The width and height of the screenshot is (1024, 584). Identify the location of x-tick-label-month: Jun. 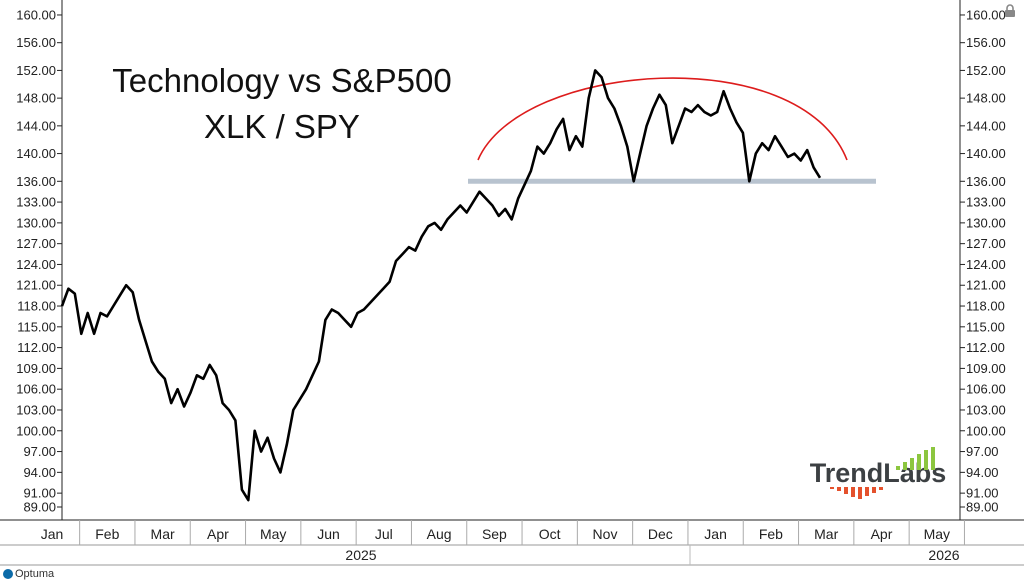
(328, 534).